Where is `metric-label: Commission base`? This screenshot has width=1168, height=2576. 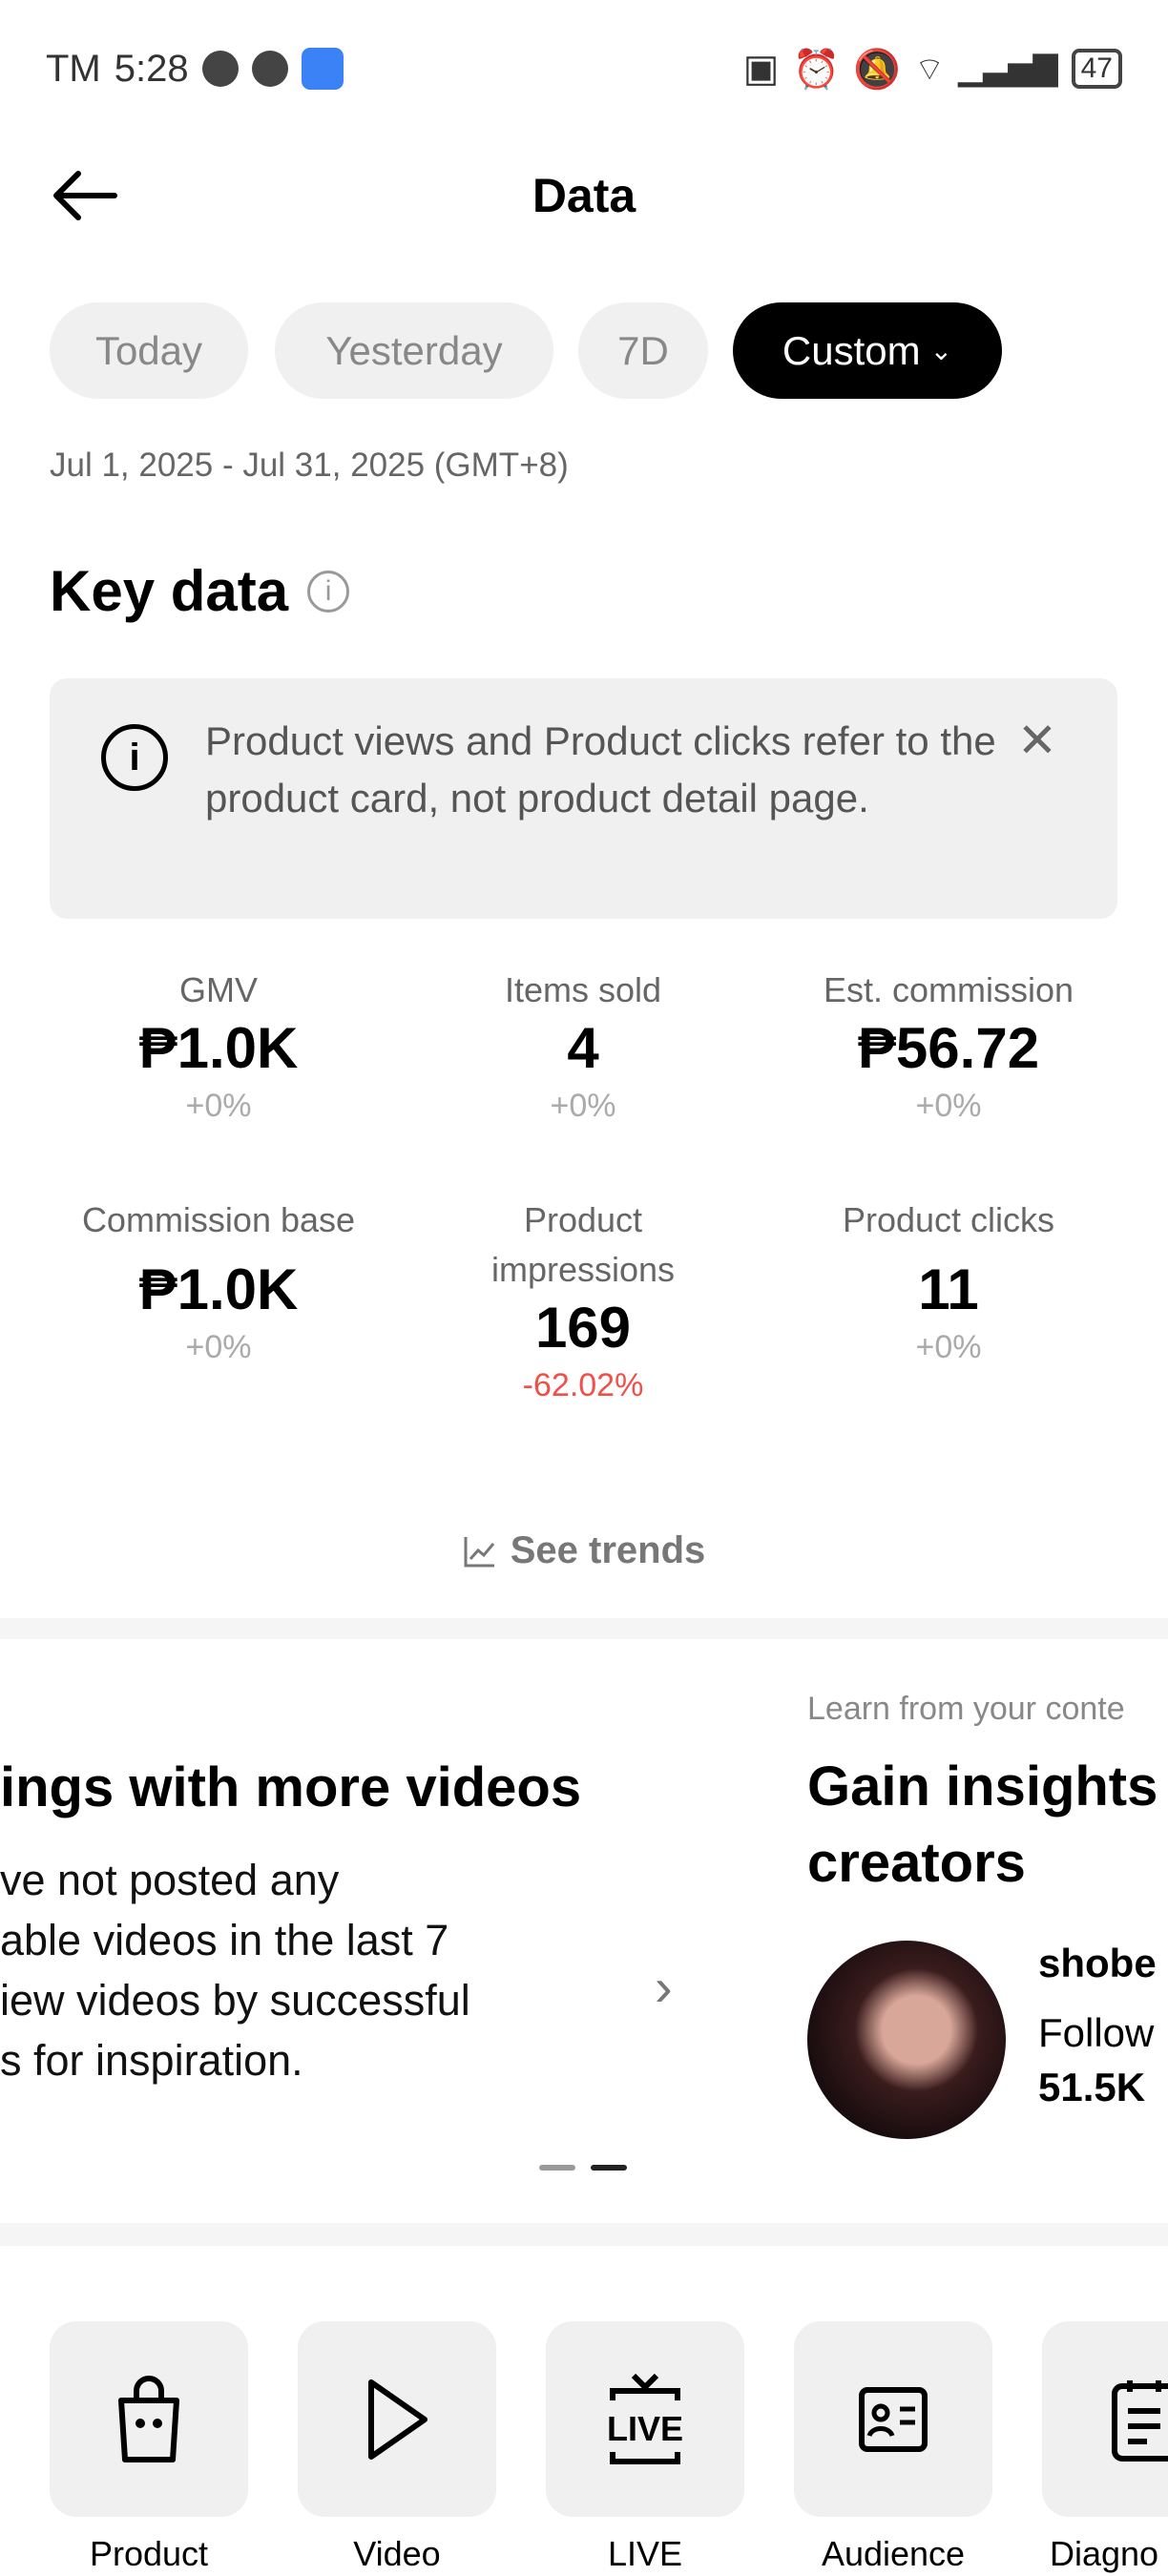 metric-label: Commission base is located at coordinates (218, 1219).